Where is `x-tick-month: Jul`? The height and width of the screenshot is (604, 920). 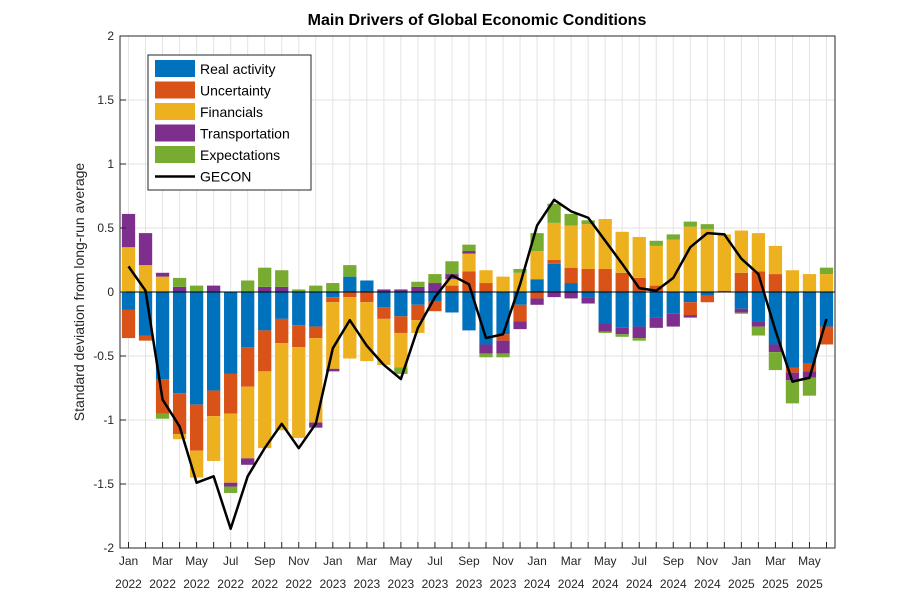
x-tick-month: Jul is located at coordinates (434, 561).